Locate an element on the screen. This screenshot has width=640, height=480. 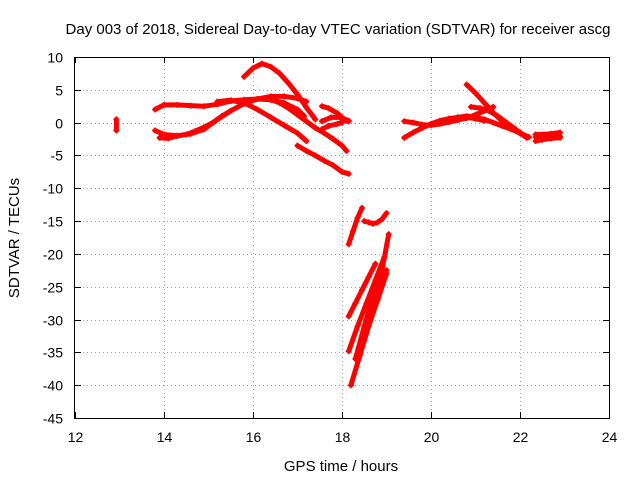
y-tick-label: 10 is located at coordinates (55, 58).